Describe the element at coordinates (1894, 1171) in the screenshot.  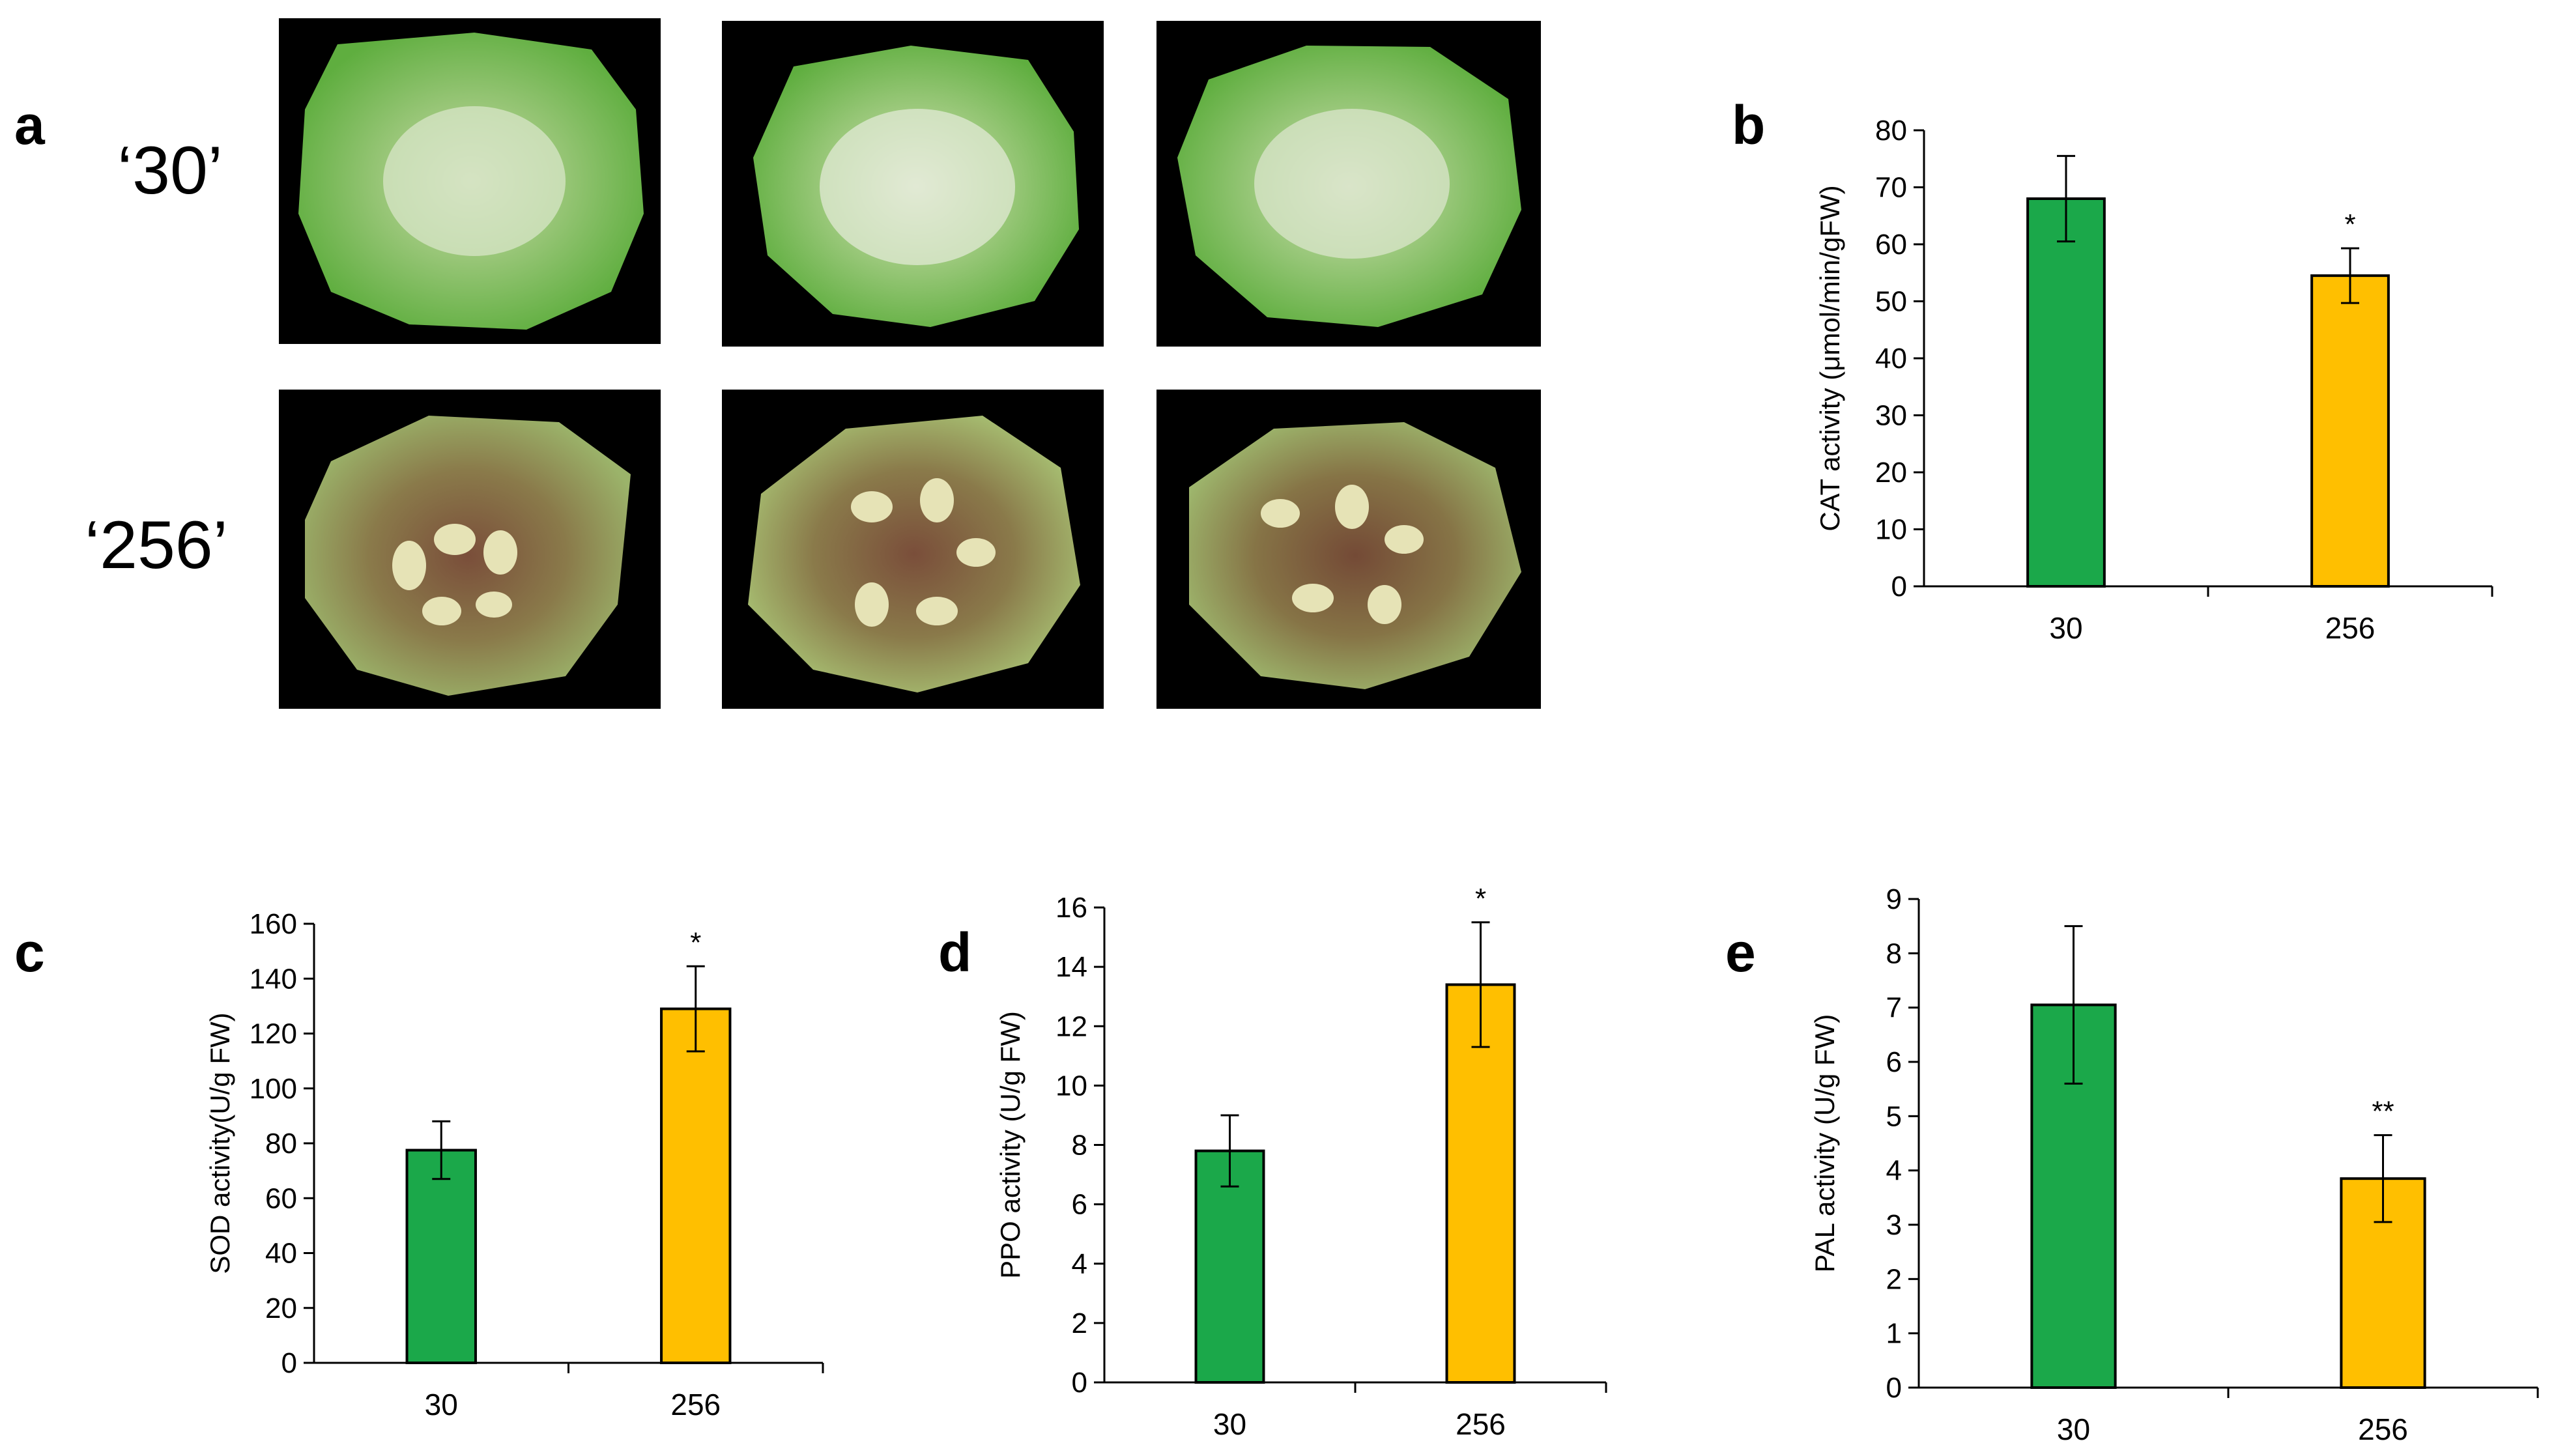
I see `chart-e-y-tick-label: 4` at that location.